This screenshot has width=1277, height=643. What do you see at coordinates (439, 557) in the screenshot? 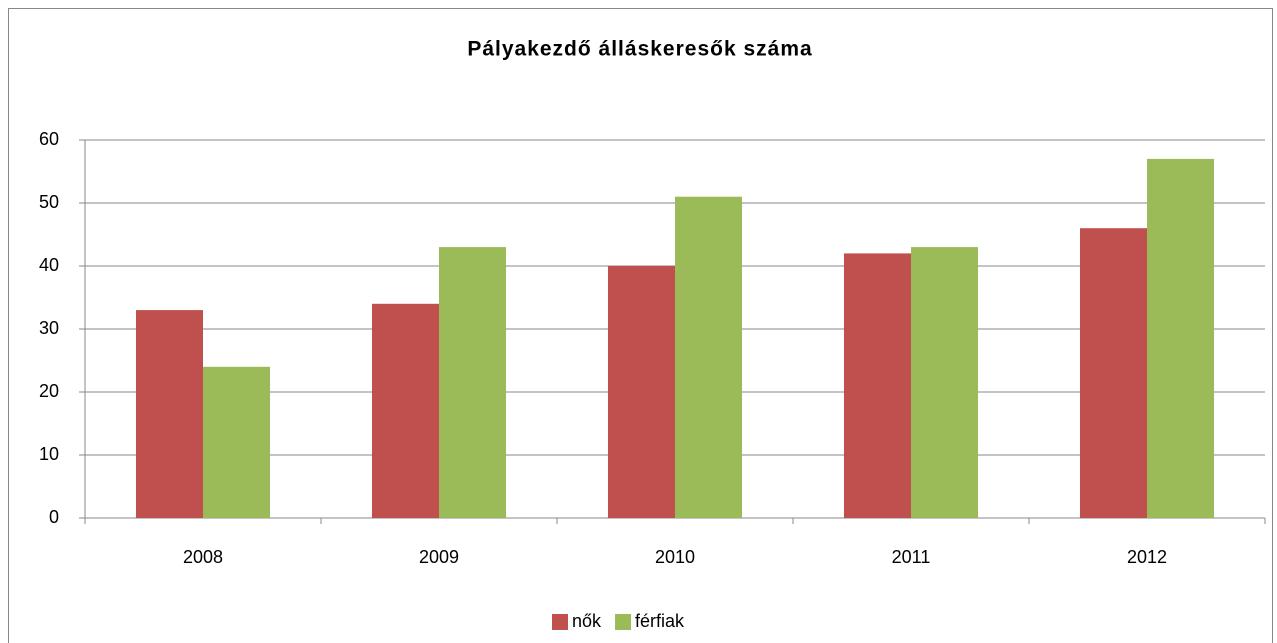
I see `x-tick-label: 2009` at bounding box center [439, 557].